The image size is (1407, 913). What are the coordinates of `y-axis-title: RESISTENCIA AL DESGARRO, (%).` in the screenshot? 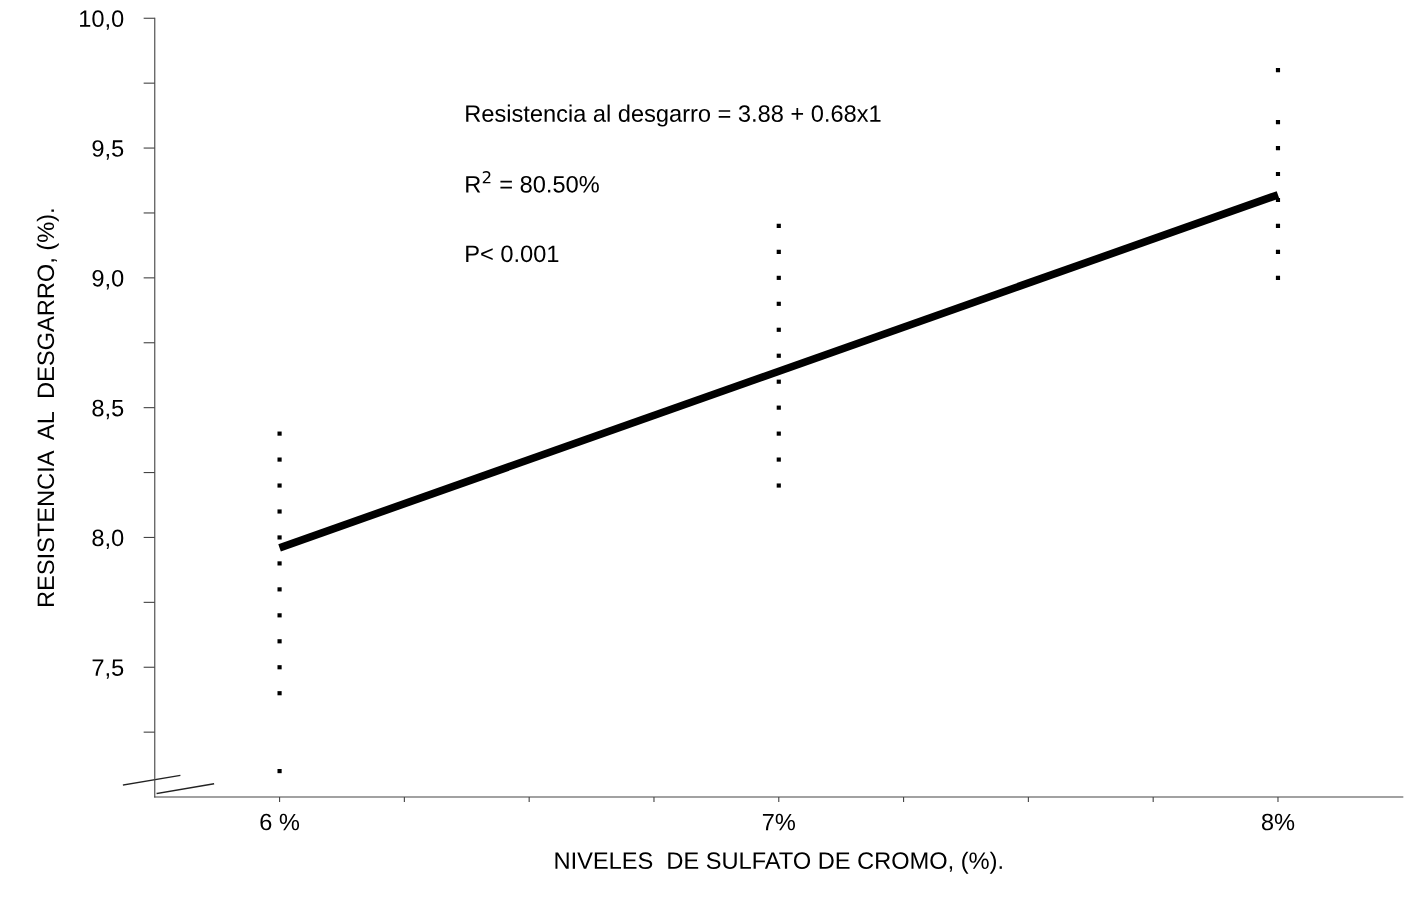 It's located at (47, 408).